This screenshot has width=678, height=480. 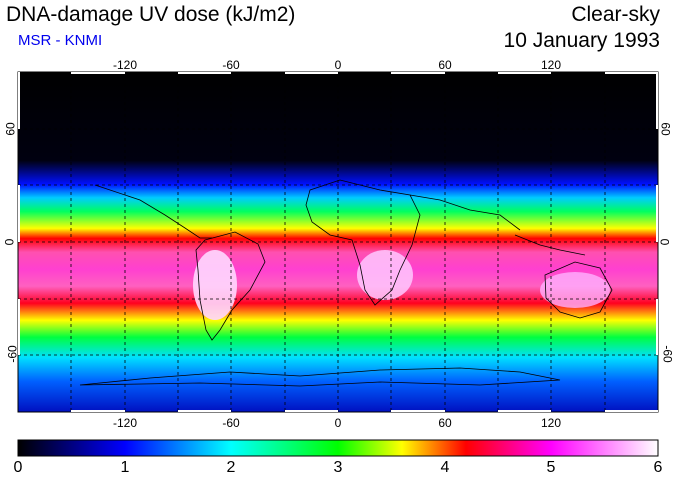 What do you see at coordinates (18, 467) in the screenshot?
I see `colorbar-label: 0` at bounding box center [18, 467].